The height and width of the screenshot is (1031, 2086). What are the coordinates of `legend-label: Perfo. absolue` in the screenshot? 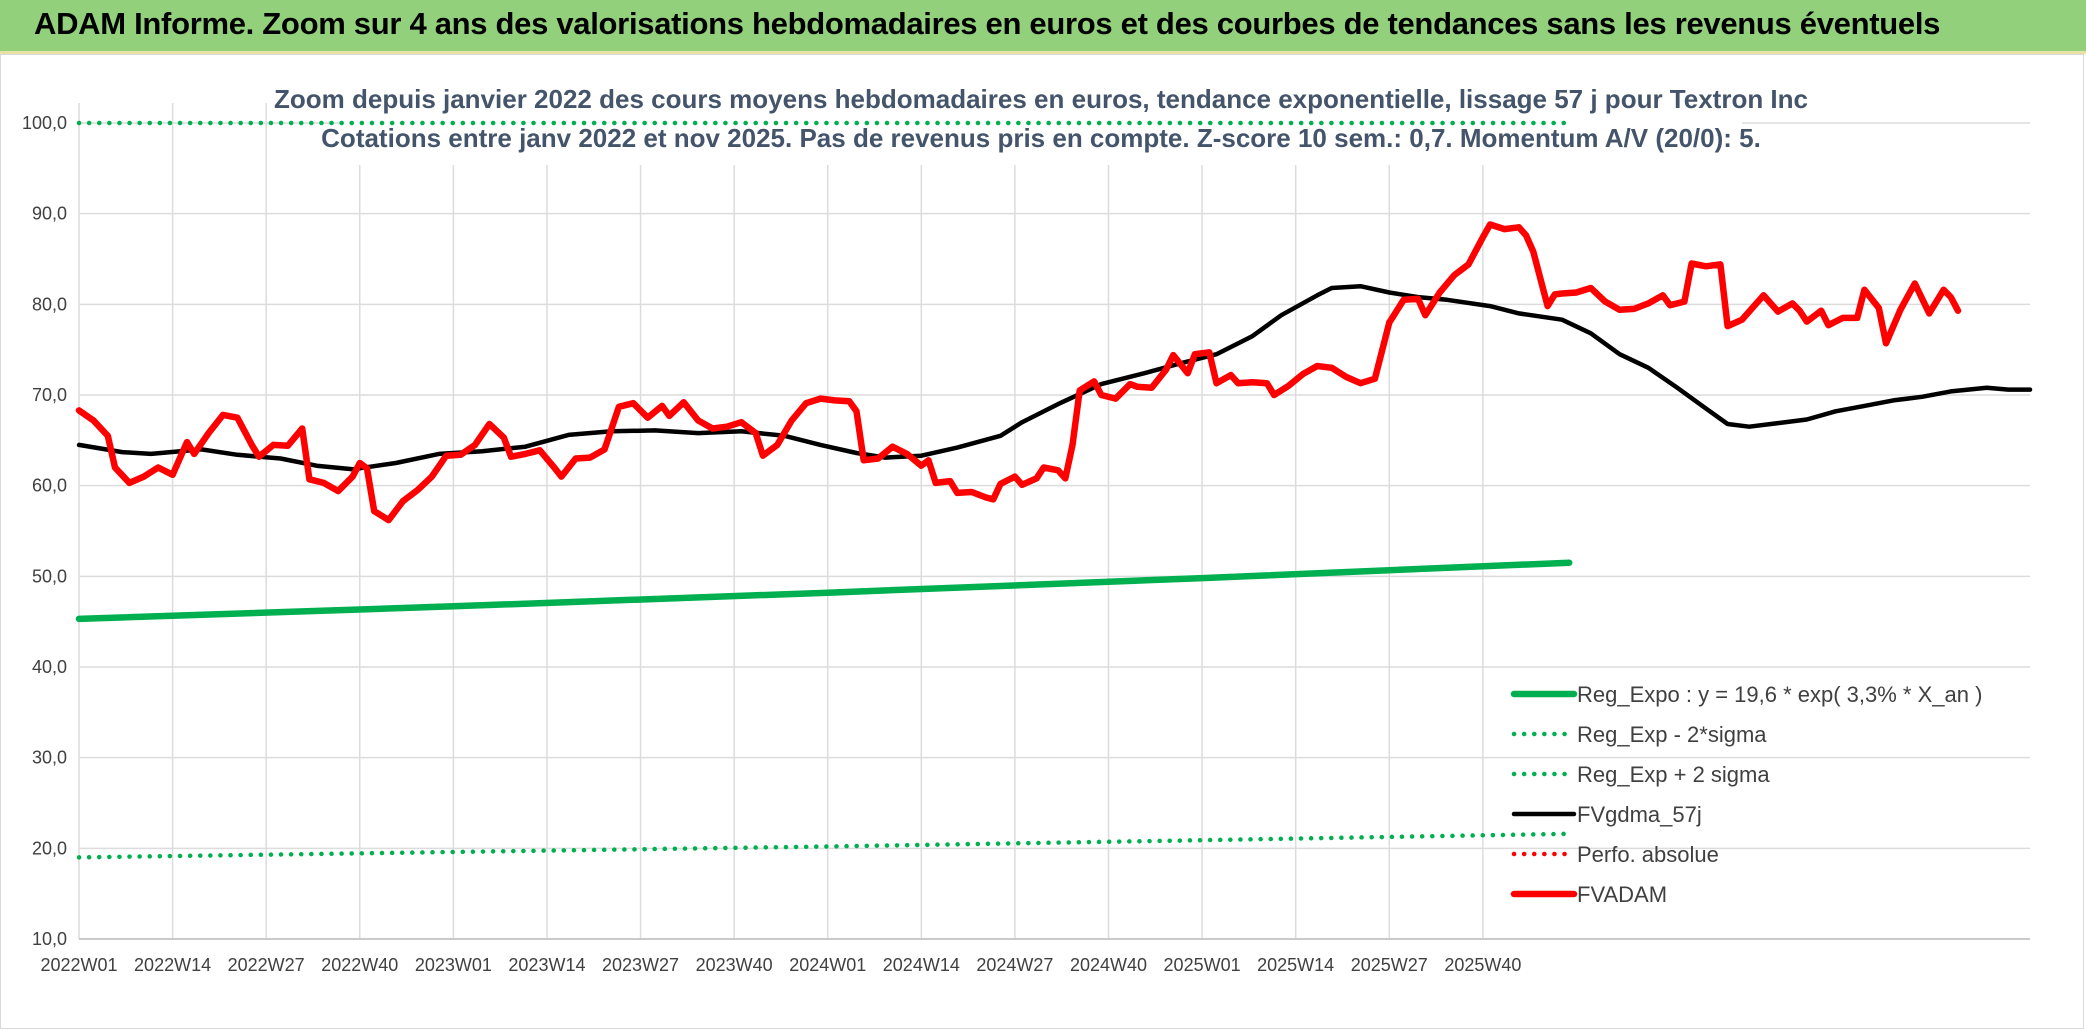 It's located at (1648, 854).